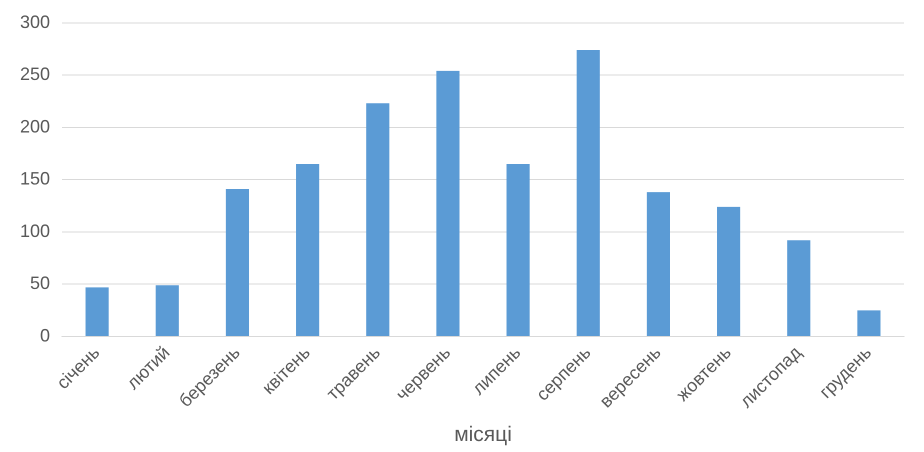  What do you see at coordinates (35, 178) in the screenshot?
I see `y-tick-label: 150` at bounding box center [35, 178].